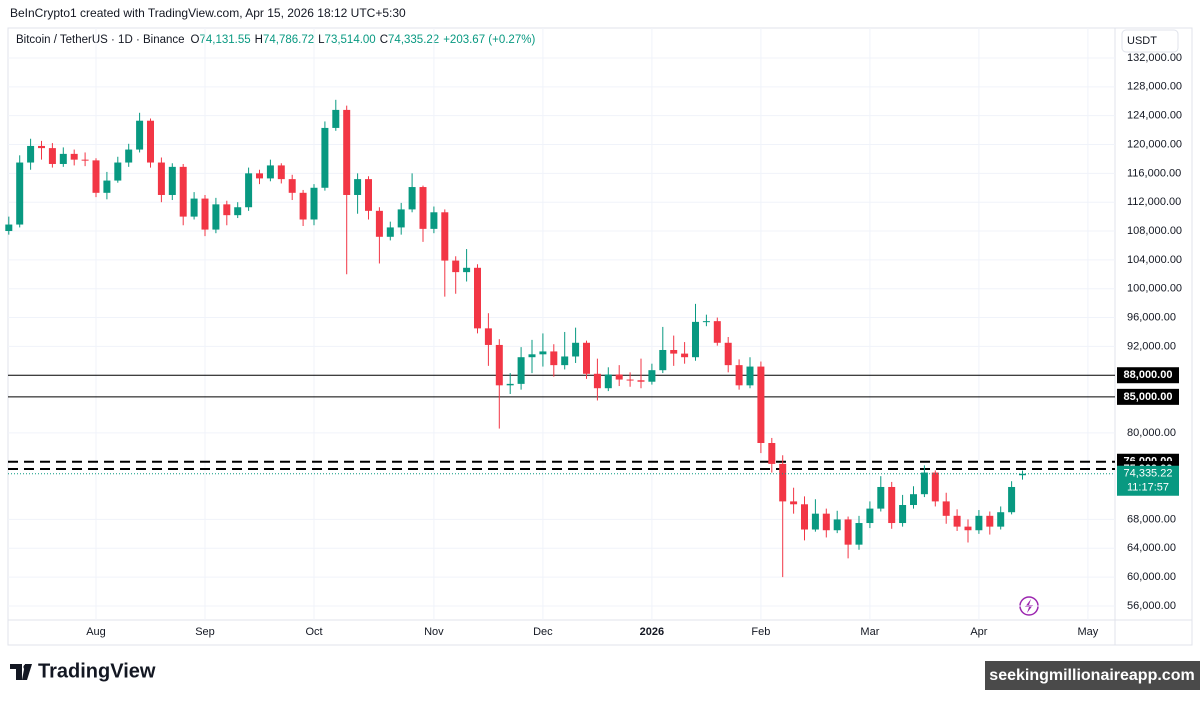  What do you see at coordinates (1154, 231) in the screenshot?
I see `y-tick-label: 108,000.00` at bounding box center [1154, 231].